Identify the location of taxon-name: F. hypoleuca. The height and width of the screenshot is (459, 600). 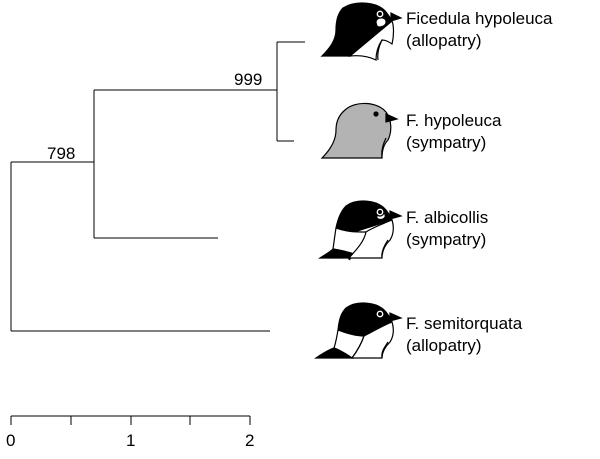
(454, 120).